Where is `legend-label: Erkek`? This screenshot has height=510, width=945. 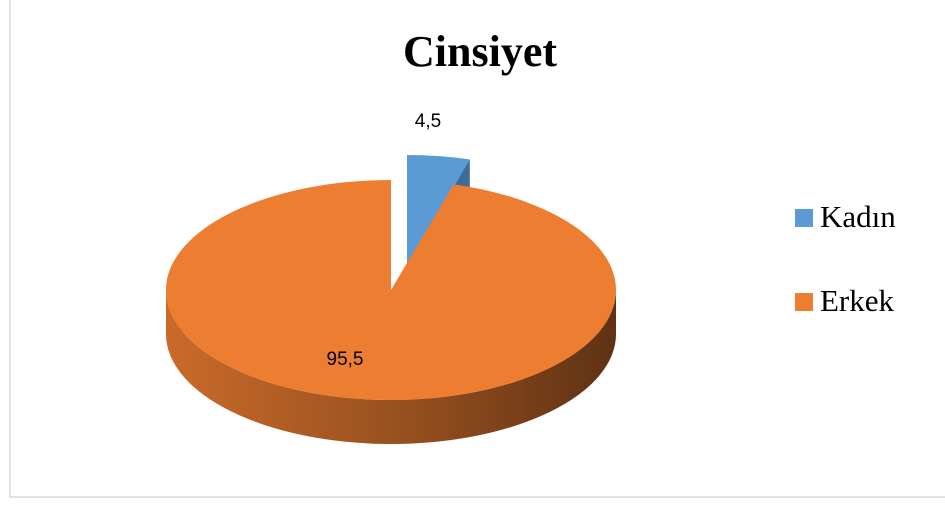
legend-label: Erkek is located at coordinates (857, 300).